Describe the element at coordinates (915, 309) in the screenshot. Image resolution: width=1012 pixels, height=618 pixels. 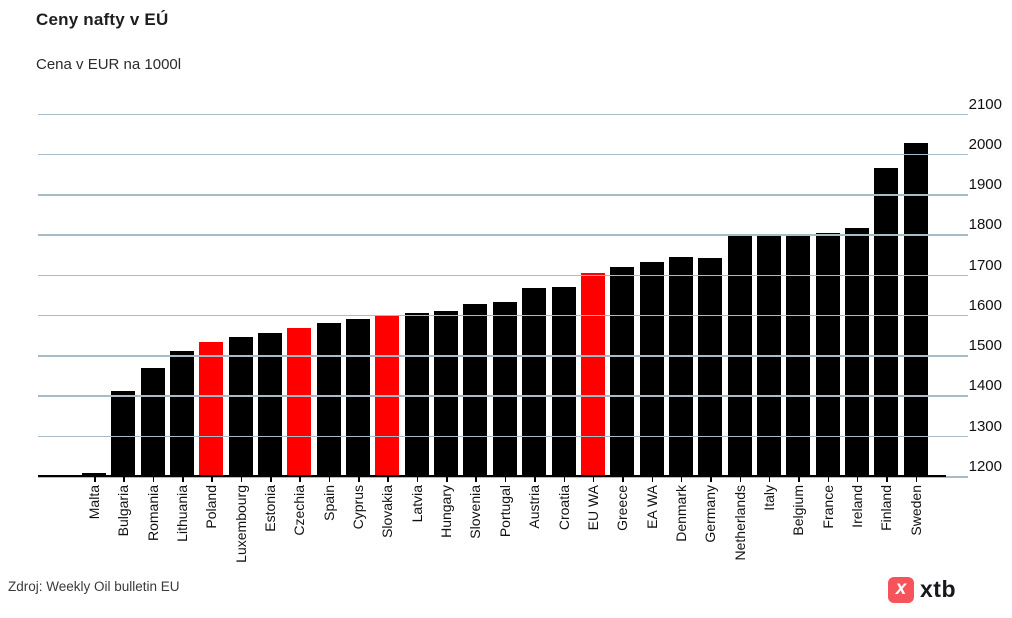
I see `bar-sweden` at that location.